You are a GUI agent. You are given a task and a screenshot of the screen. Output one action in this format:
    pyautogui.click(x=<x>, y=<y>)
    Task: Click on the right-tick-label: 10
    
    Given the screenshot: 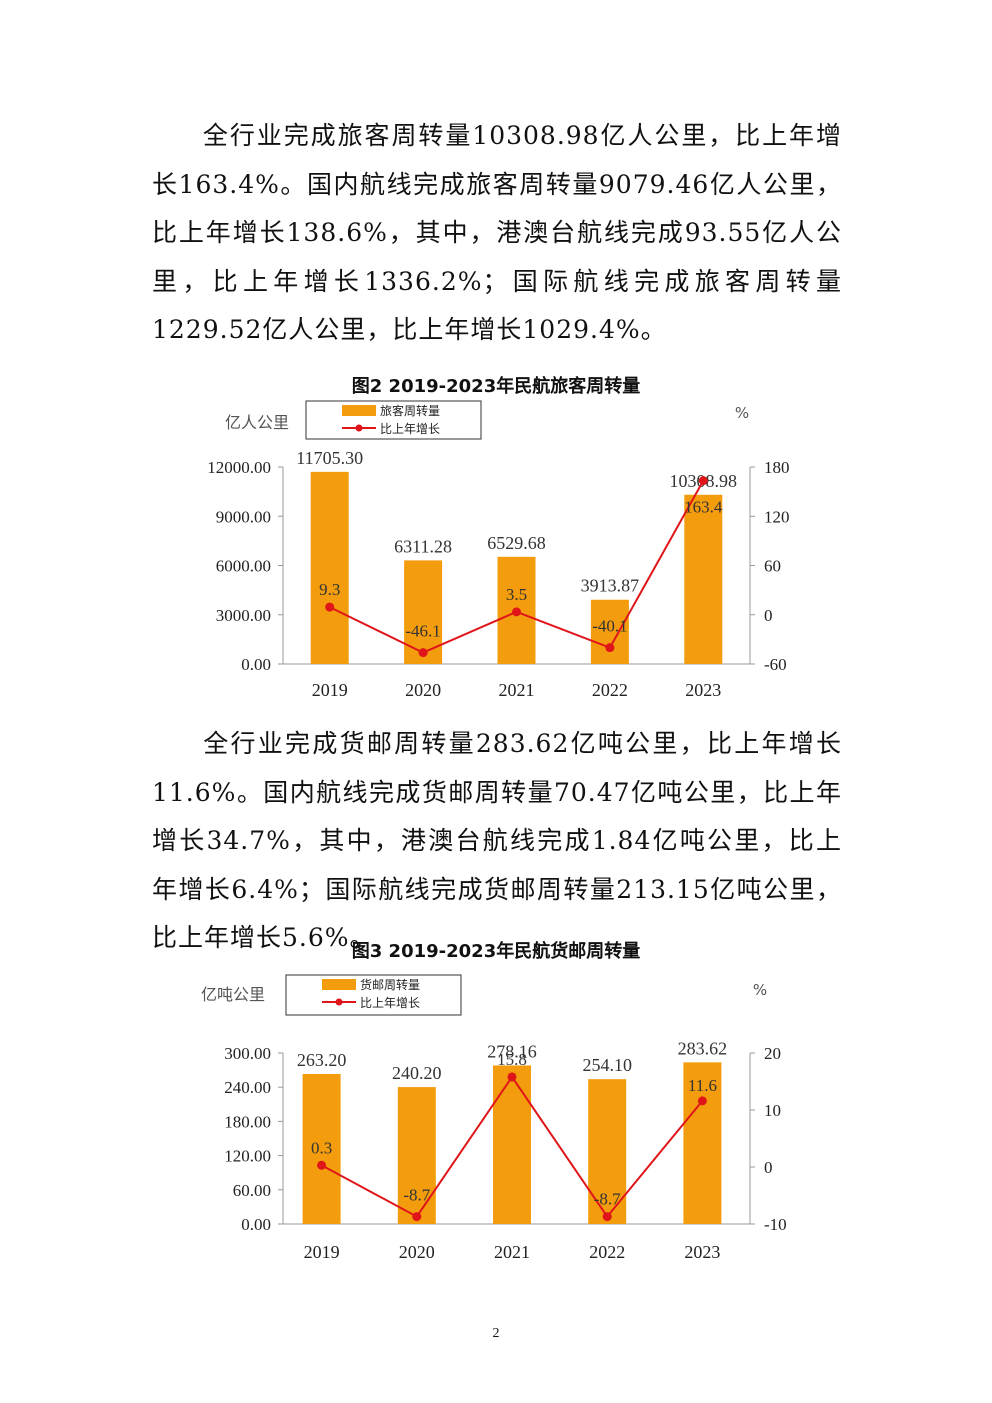 What is the action you would take?
    pyautogui.click(x=772, y=1110)
    